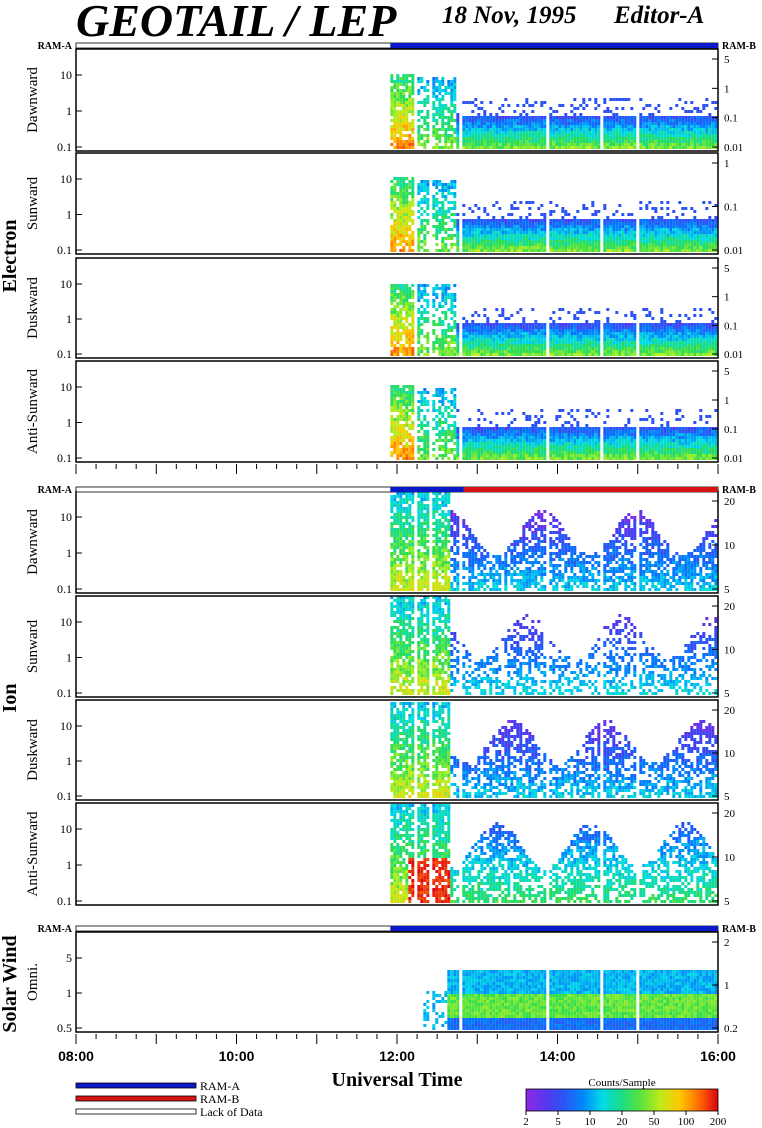 This screenshot has height=1128, width=762. What do you see at coordinates (236, 23) in the screenshot?
I see `title-main: GEOTAIL / LEP` at bounding box center [236, 23].